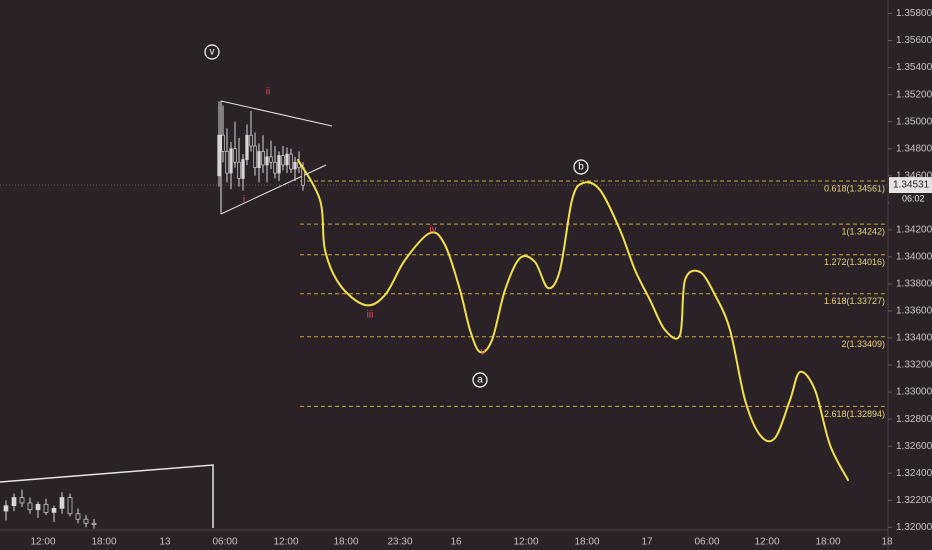 The image size is (932, 550). I want to click on y-tick-label: 1.33000, so click(914, 392).